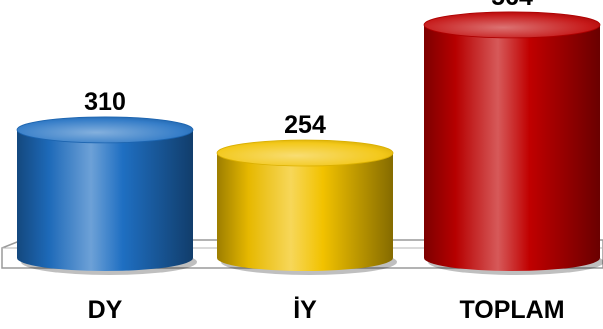  What do you see at coordinates (512, 5) in the screenshot?
I see `data-label: 564` at bounding box center [512, 5].